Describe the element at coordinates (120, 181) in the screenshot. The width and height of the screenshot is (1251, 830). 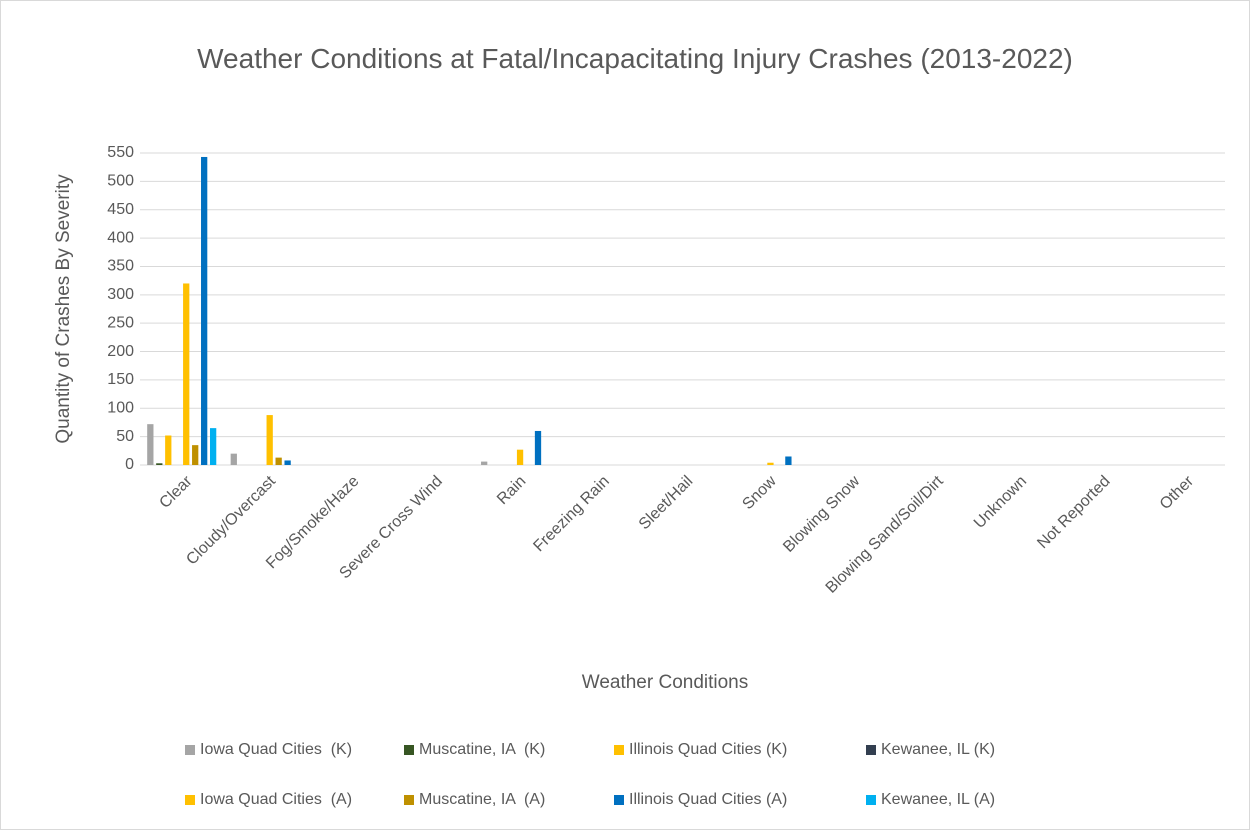
I see `y-tick-label: 500` at that location.